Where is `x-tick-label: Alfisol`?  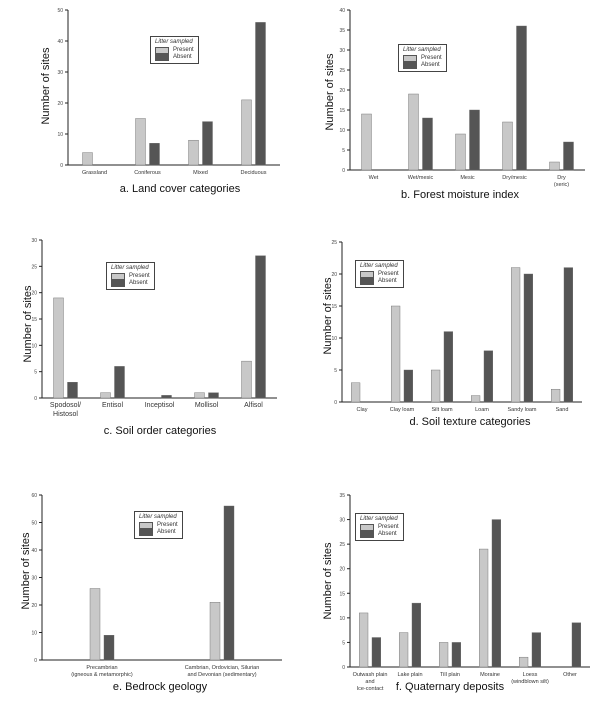
x-tick-label: Alfisol is located at coordinates (253, 405).